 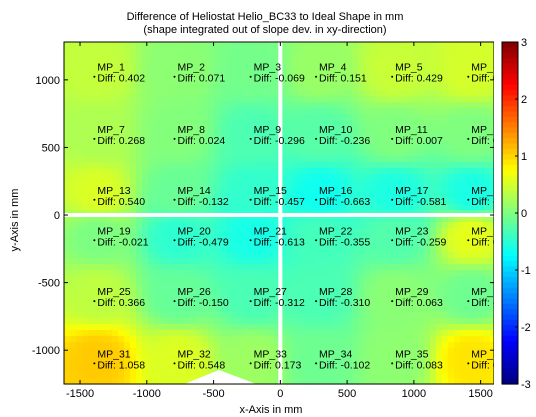 What do you see at coordinates (268, 68) in the screenshot?
I see `mp-name-label: MP_3` at bounding box center [268, 68].